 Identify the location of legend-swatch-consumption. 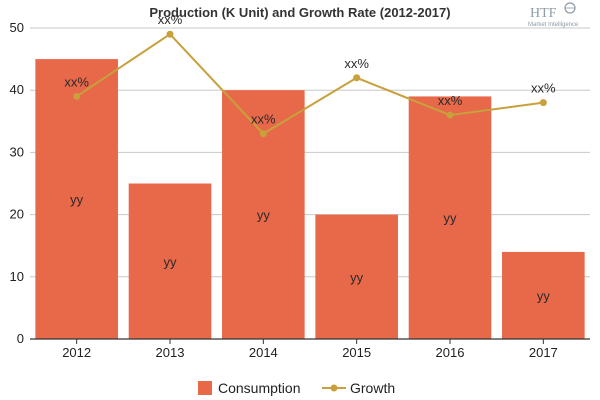
(205, 388).